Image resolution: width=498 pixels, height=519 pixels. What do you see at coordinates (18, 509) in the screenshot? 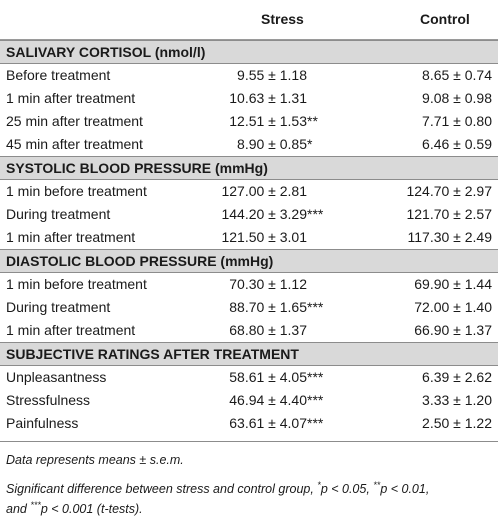
I see `note-line2-prefix: and` at bounding box center [18, 509].